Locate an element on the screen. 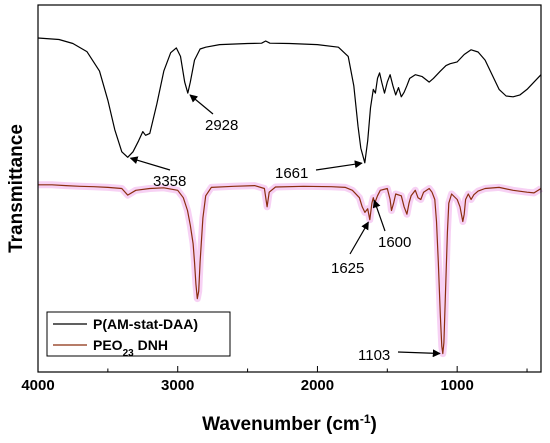  peak-label-1625: 1625 is located at coordinates (347, 268).